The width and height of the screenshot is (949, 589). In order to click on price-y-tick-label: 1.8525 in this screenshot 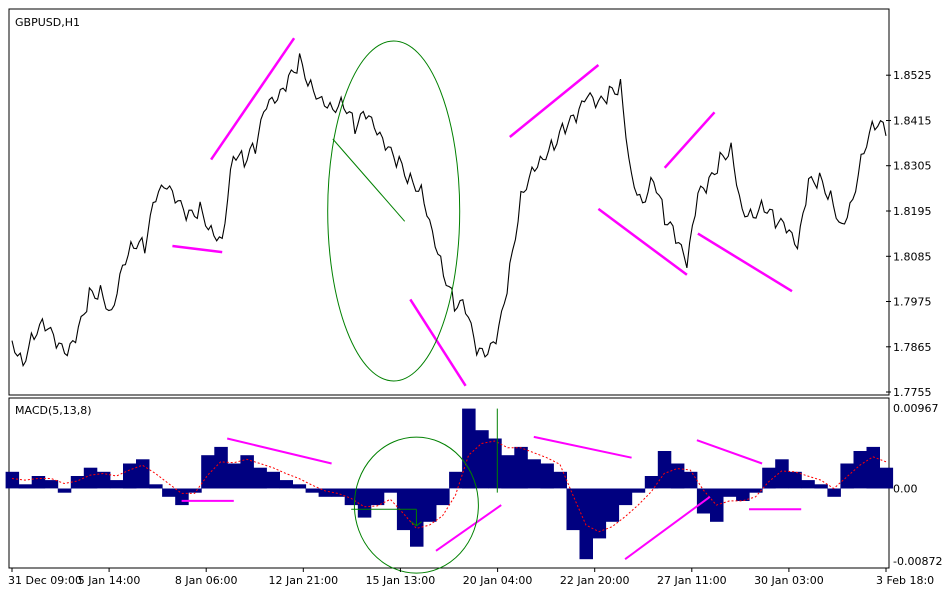, I will do `click(912, 75)`.